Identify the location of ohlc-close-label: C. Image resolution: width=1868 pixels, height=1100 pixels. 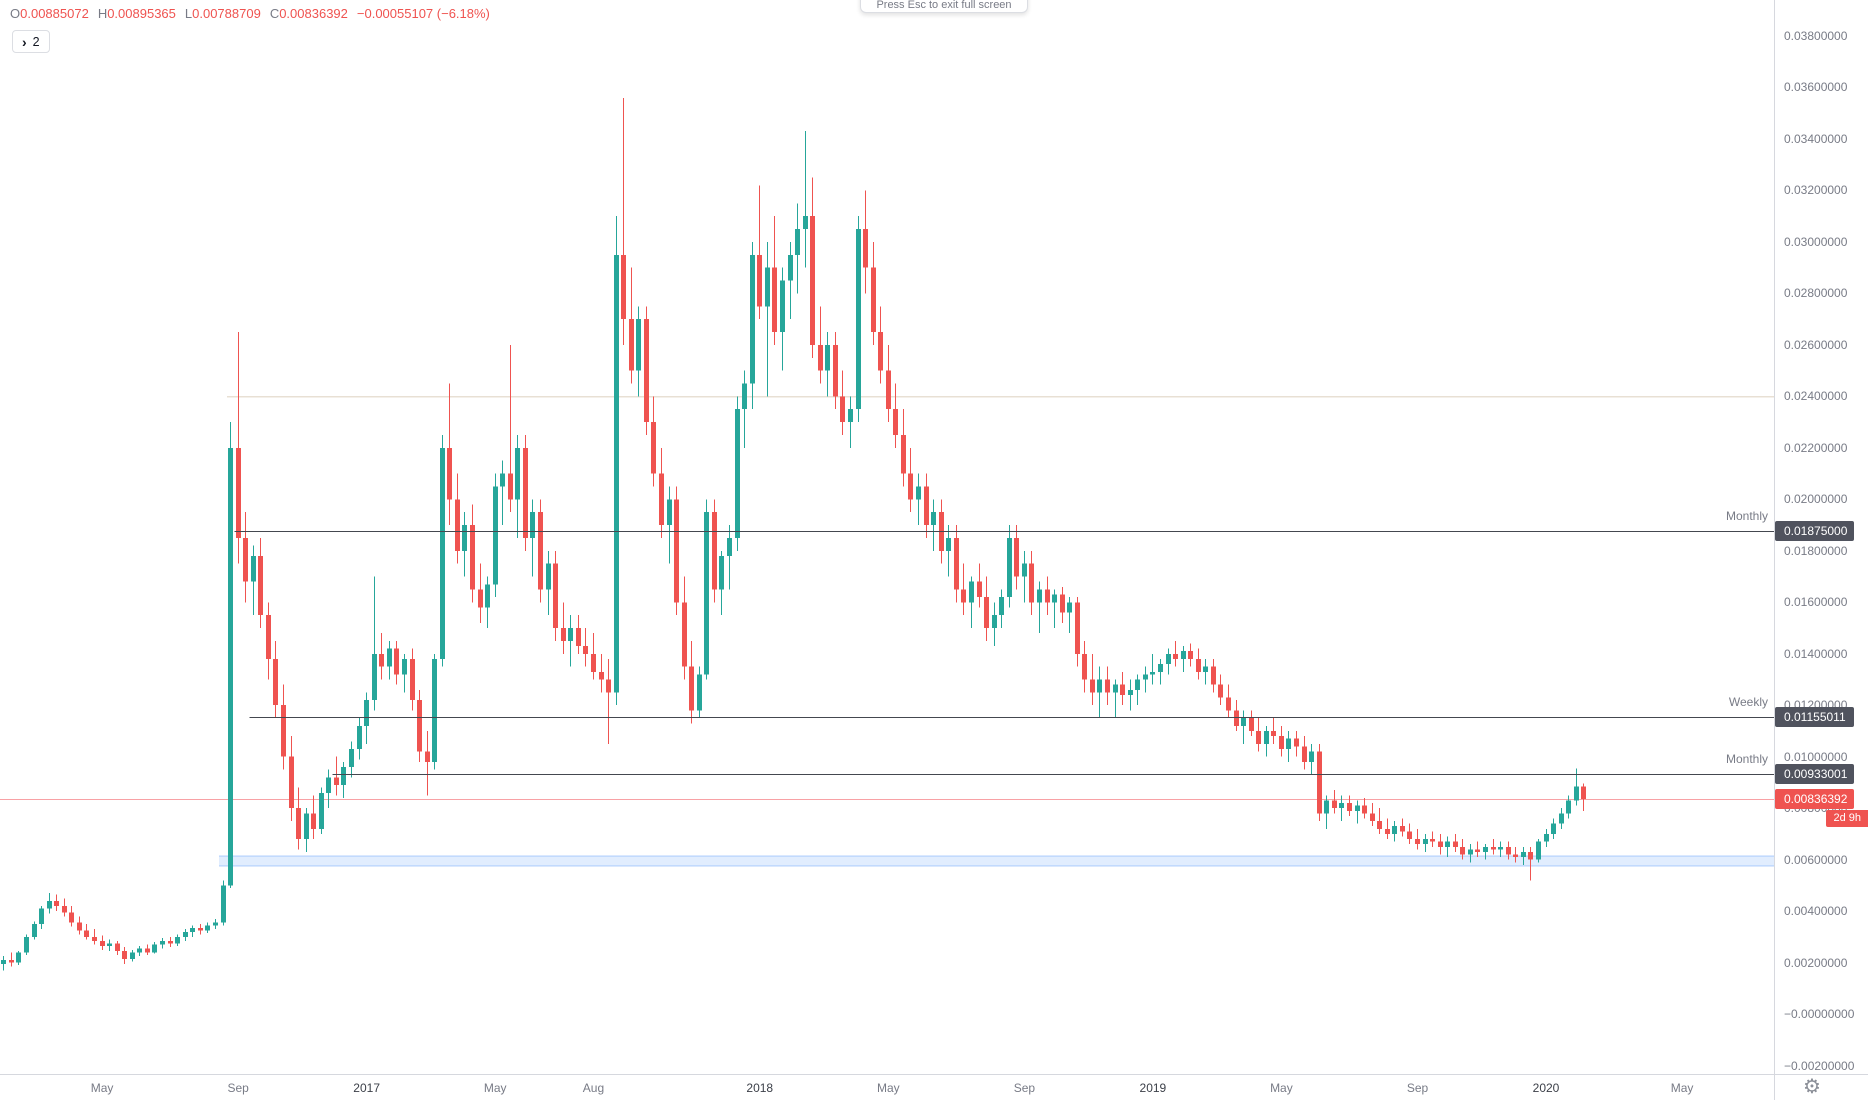
(274, 13).